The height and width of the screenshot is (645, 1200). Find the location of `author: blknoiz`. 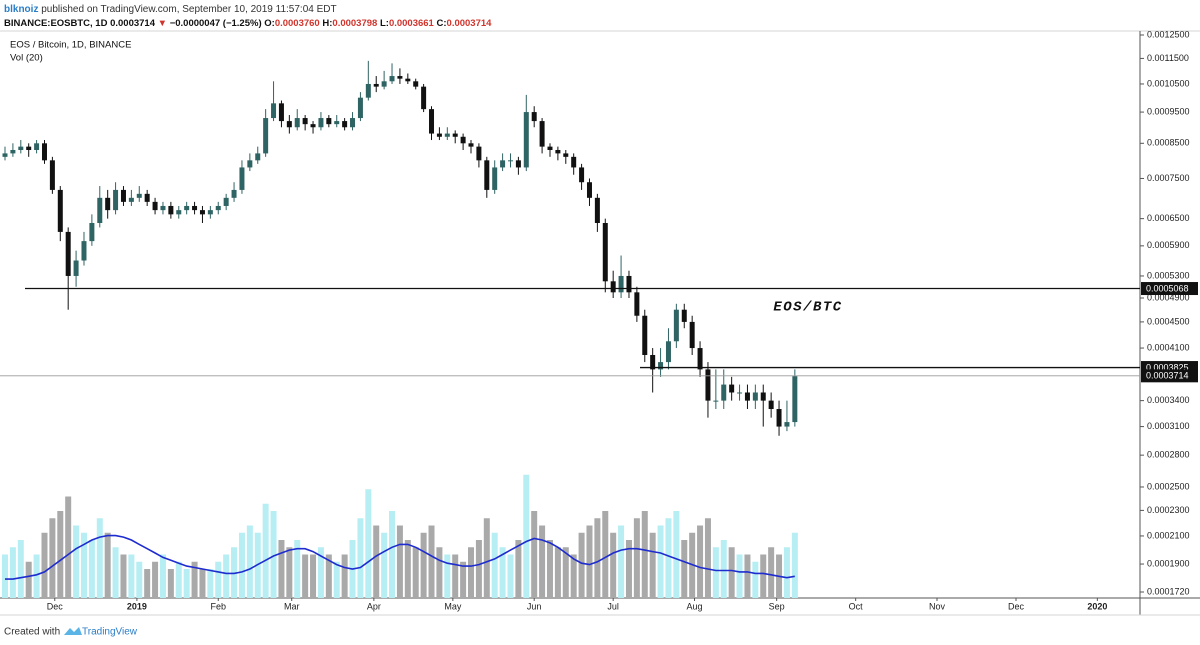

author: blknoiz is located at coordinates (21, 9).